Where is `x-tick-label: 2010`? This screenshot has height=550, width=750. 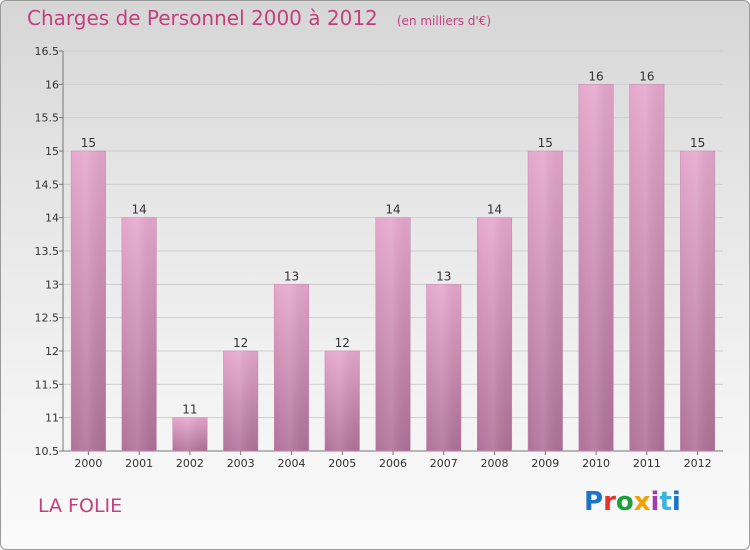 x-tick-label: 2010 is located at coordinates (596, 463).